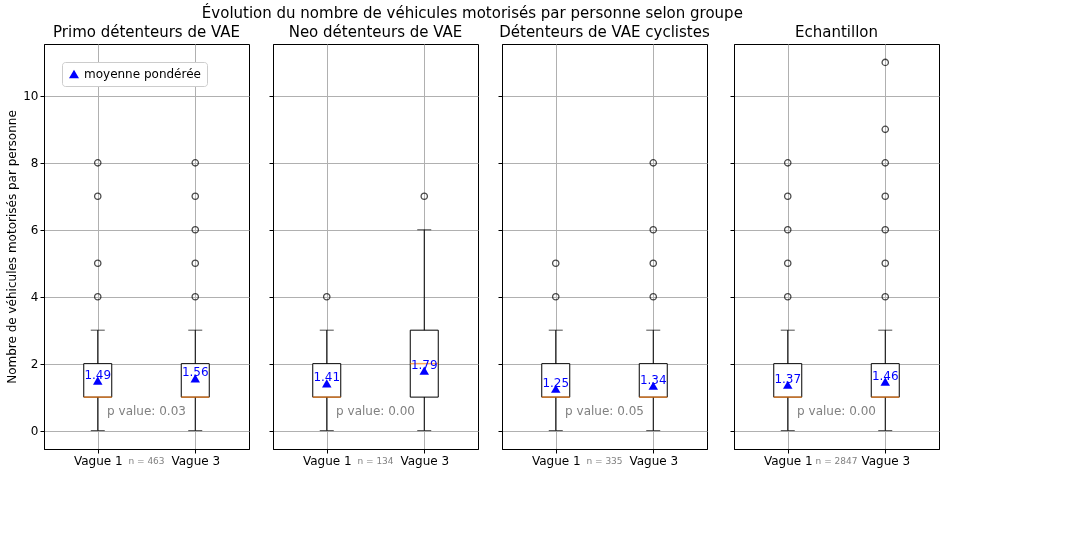 This screenshot has height=533, width=1083. Describe the element at coordinates (34, 163) in the screenshot. I see `y-tick-label: 8` at that location.